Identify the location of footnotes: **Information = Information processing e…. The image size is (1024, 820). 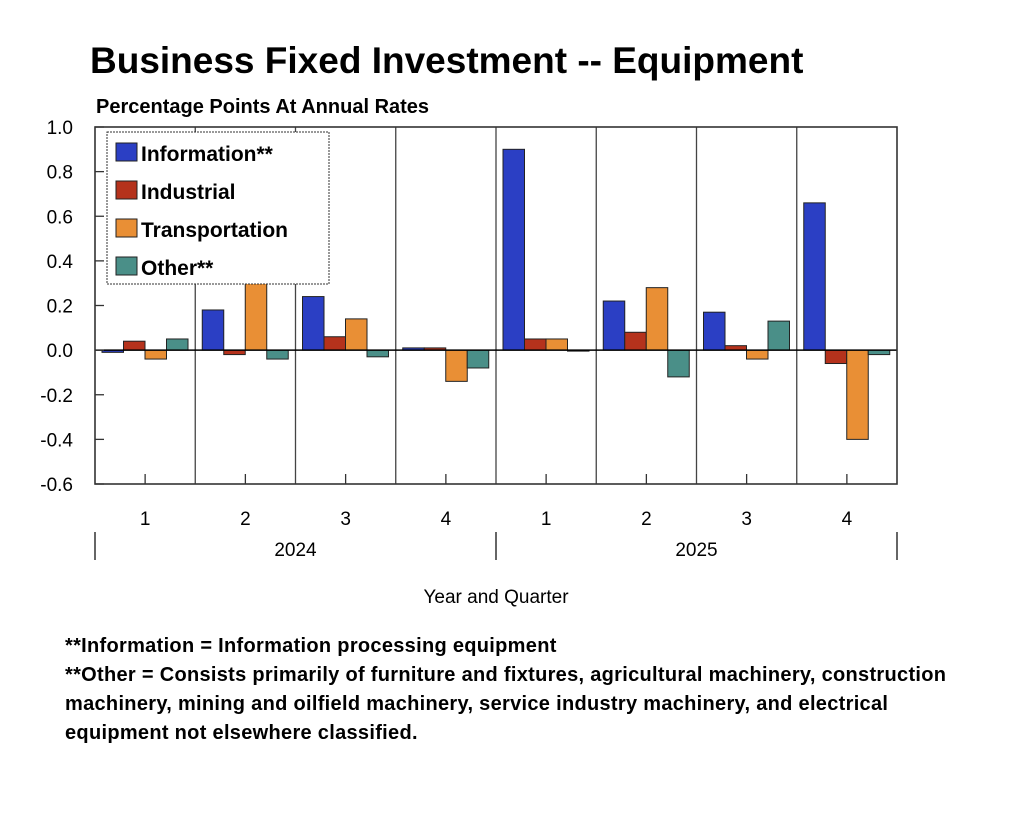
(515, 690).